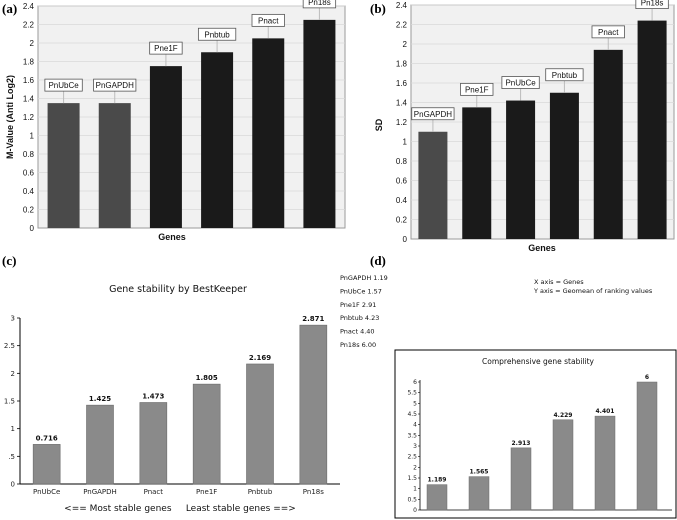 This screenshot has width=677, height=520. Describe the element at coordinates (538, 361) in the screenshot. I see `chart-d-title: Comprehensive gene stability` at that location.